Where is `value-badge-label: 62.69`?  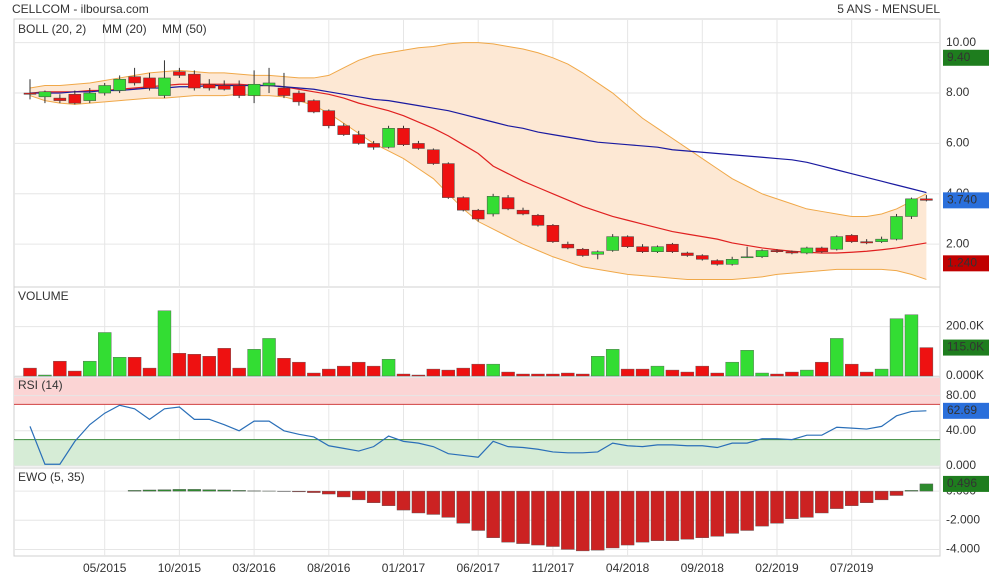 value-badge-label: 62.69 is located at coordinates (962, 410).